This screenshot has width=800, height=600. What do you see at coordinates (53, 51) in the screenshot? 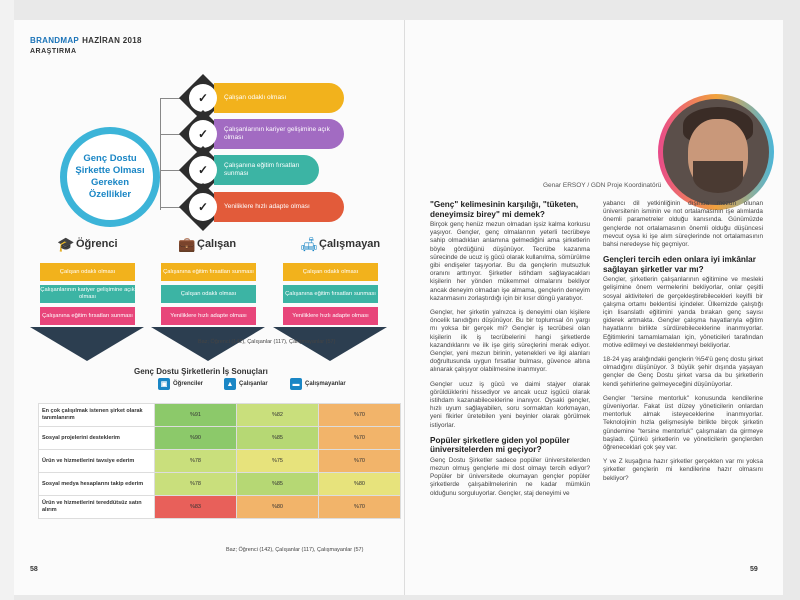
I see `section-label: ARAŞTIRMA` at bounding box center [53, 51].